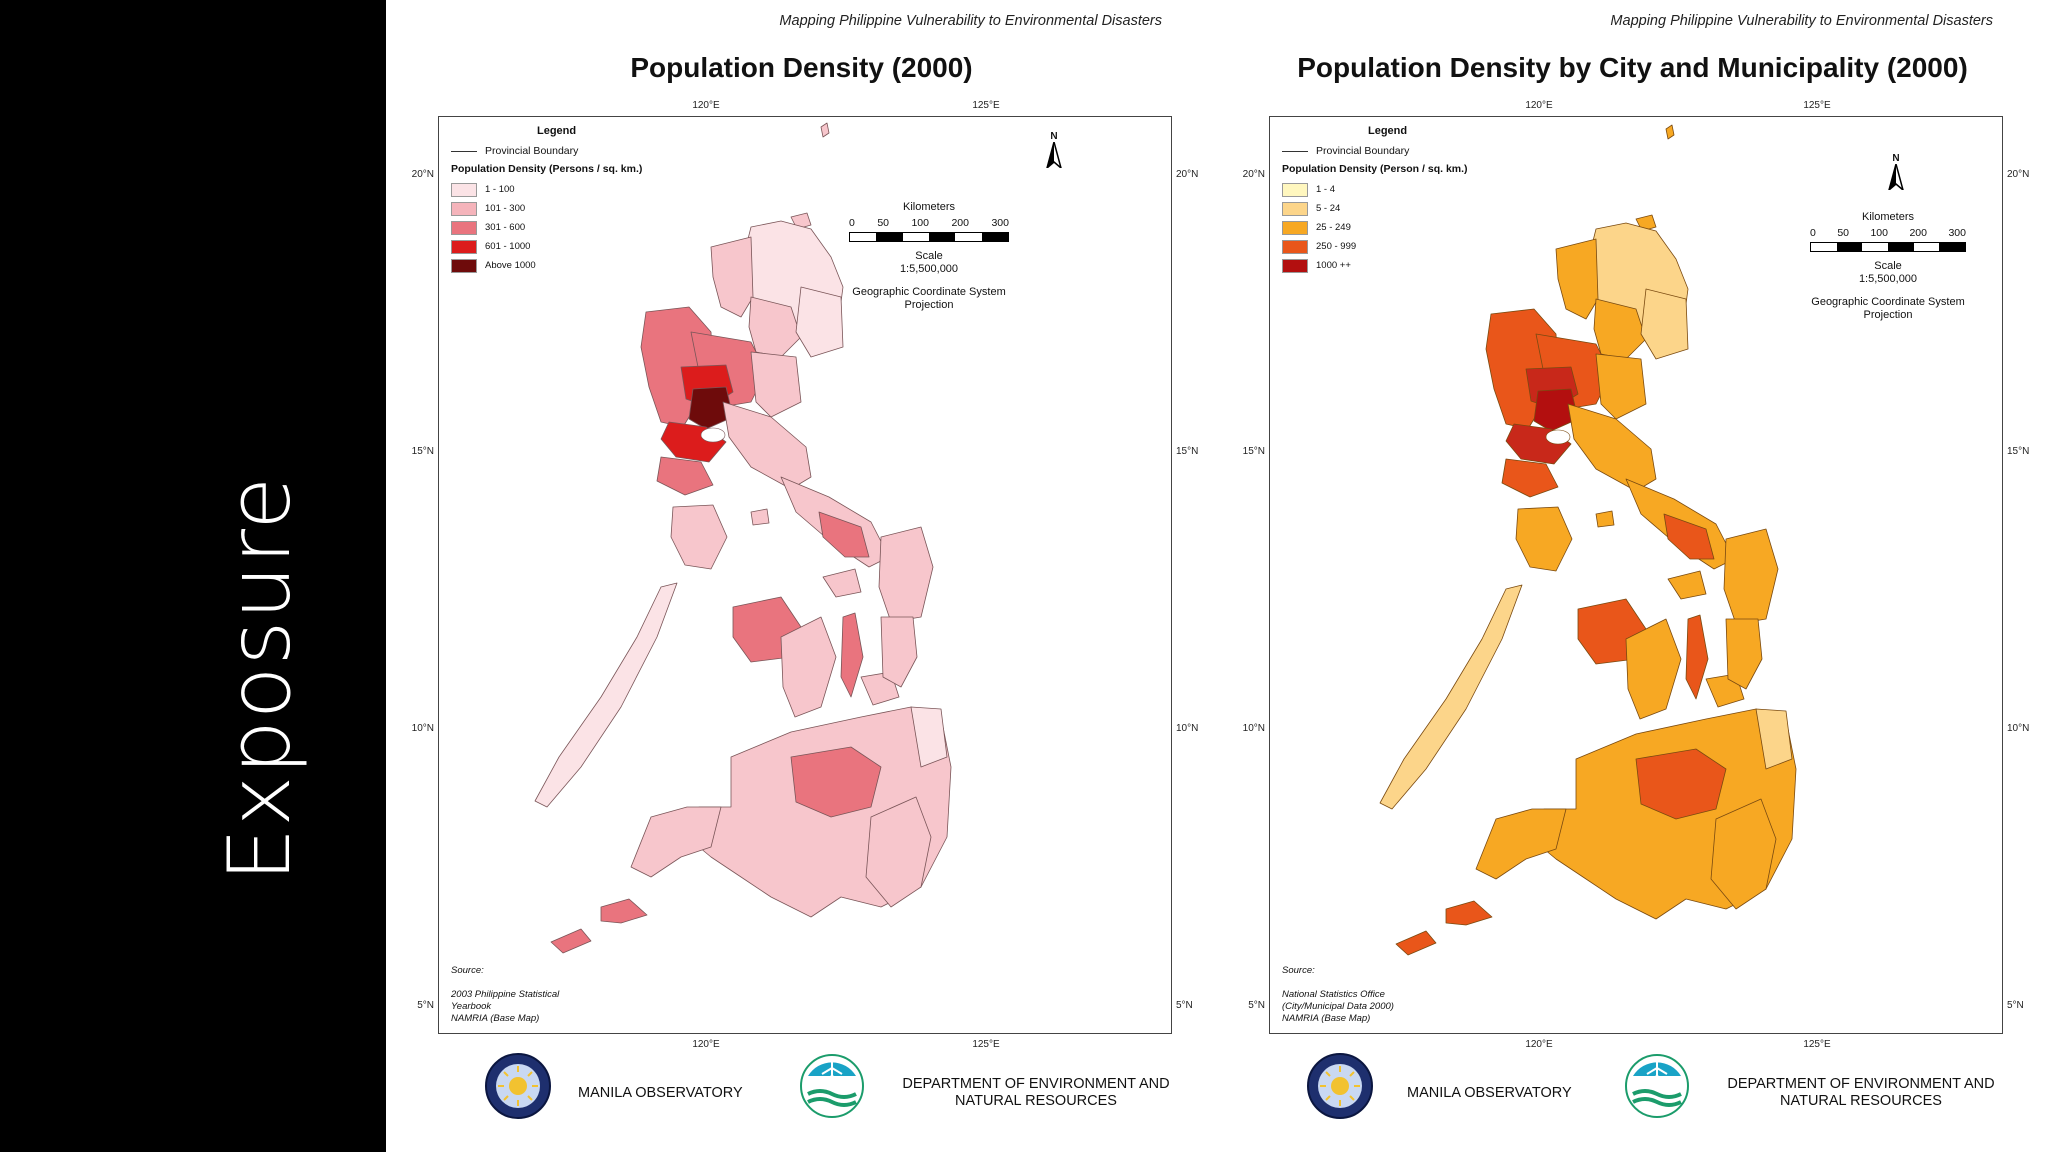 Image resolution: width=2048 pixels, height=1152 pixels. I want to click on legend-label: 101 - 300, so click(505, 208).